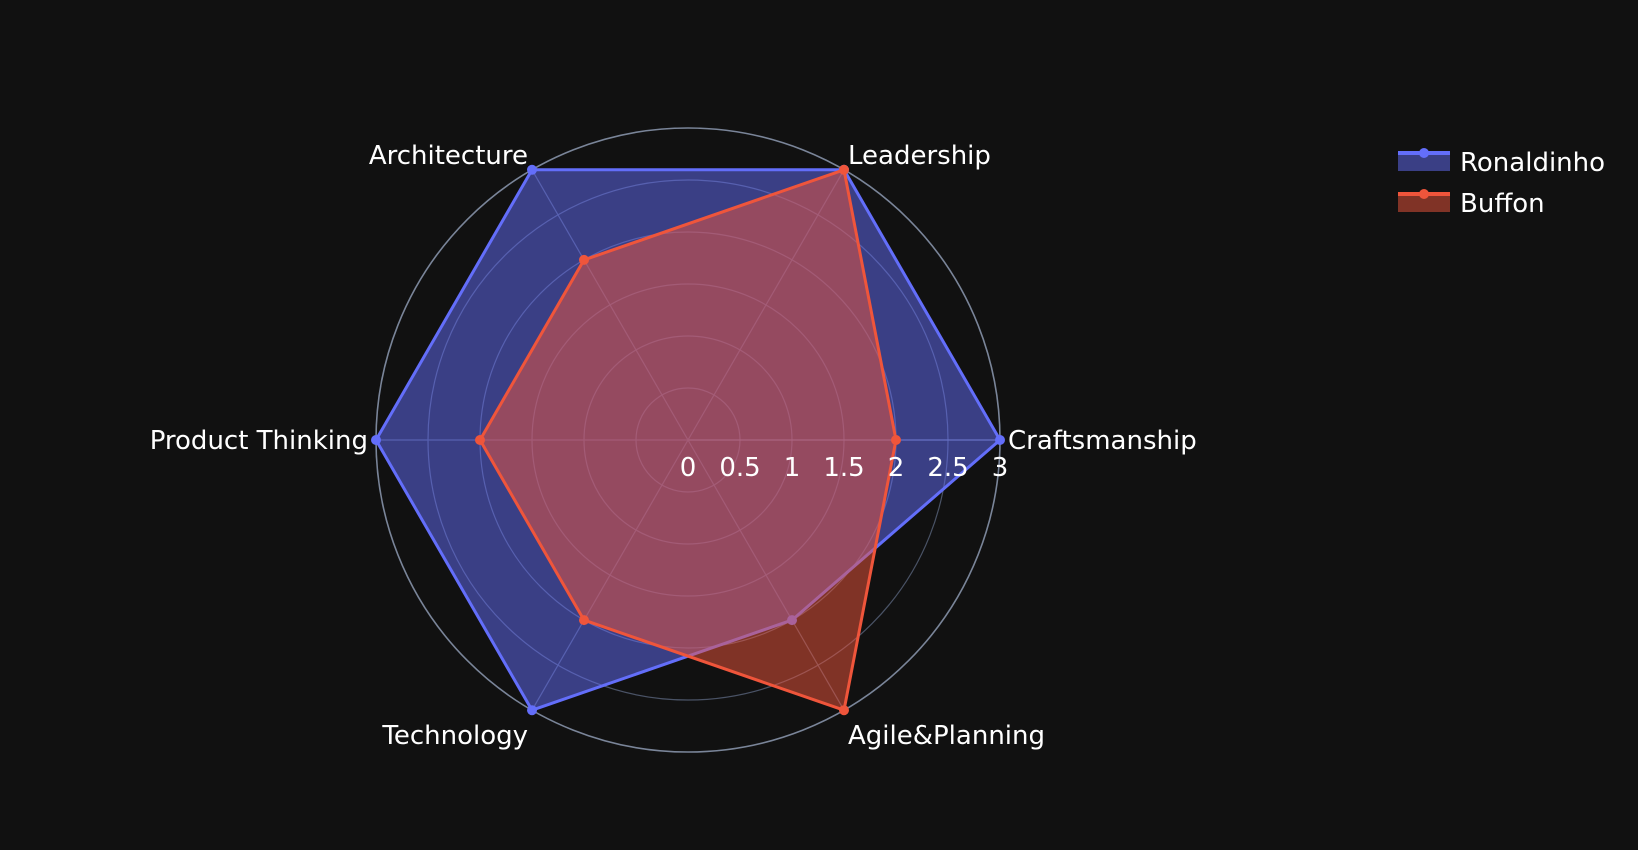 This screenshot has height=850, width=1638. Describe the element at coordinates (946, 736) in the screenshot. I see `axis-label-agile-planning: Agile&Planning` at that location.